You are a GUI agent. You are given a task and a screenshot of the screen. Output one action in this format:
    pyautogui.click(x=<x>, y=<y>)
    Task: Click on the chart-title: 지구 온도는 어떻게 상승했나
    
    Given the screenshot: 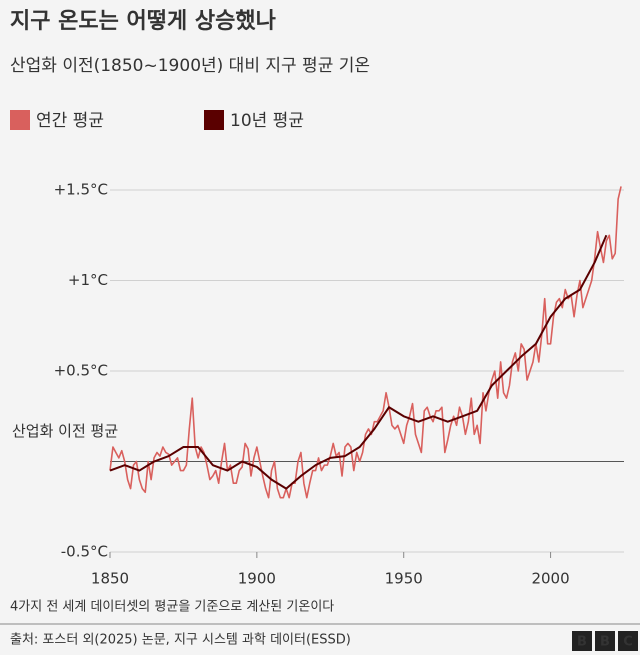 What is the action you would take?
    pyautogui.click(x=143, y=21)
    